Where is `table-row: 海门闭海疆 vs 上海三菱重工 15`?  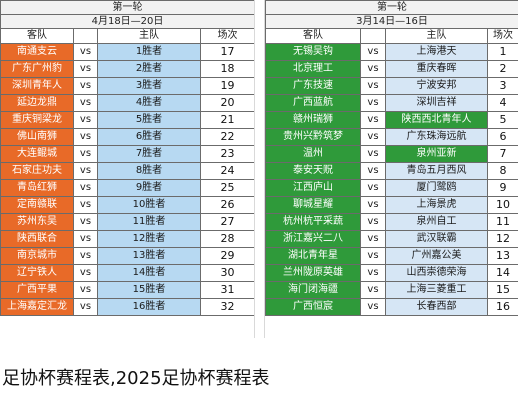 table-row: 海门闭海疆 vs 上海三菱重工 15 is located at coordinates (391, 290).